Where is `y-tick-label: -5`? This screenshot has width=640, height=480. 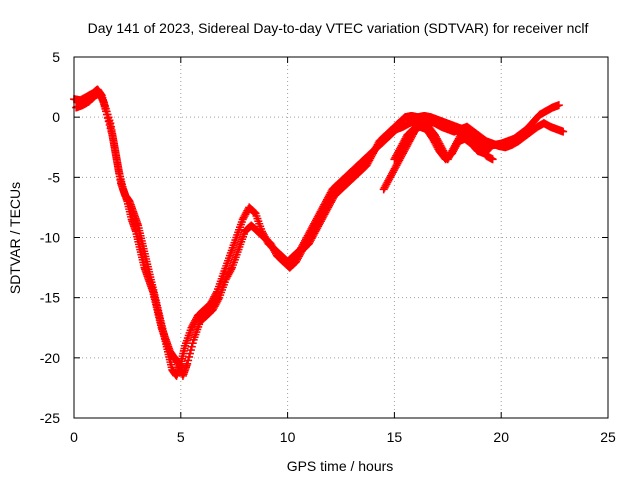
y-tick-label: -5 is located at coordinates (54, 177).